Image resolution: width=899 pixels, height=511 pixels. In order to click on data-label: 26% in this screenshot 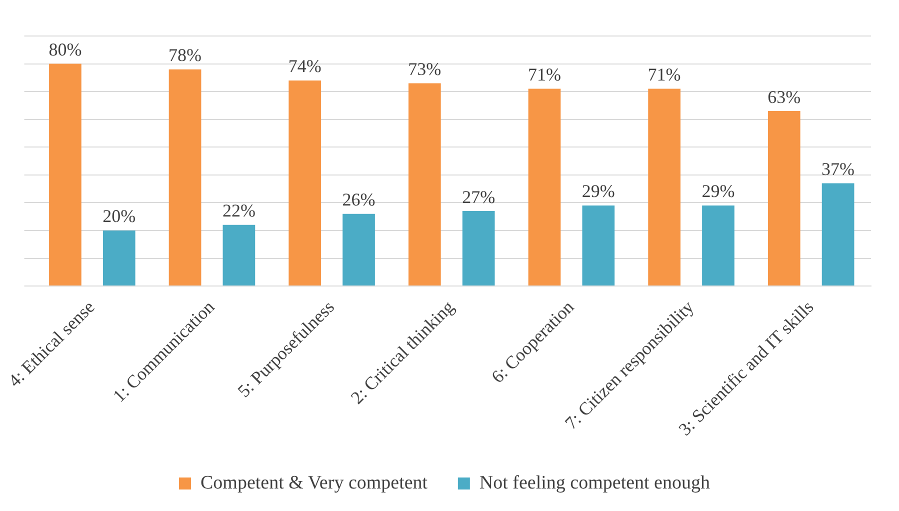, I will do `click(359, 200)`.